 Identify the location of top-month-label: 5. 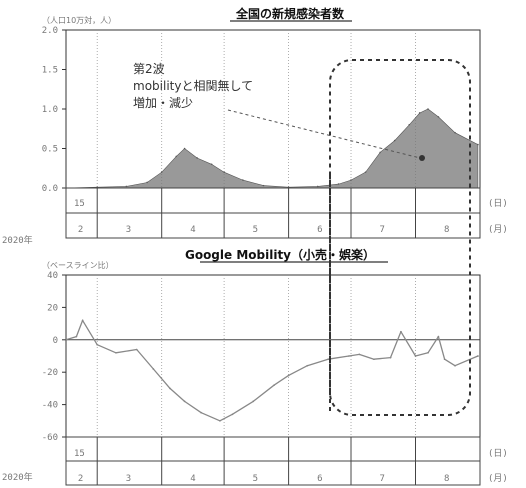
(255, 230).